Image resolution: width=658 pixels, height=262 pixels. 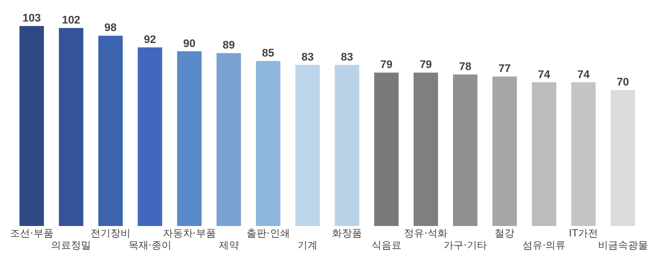 I want to click on data-label: 90, so click(x=189, y=44).